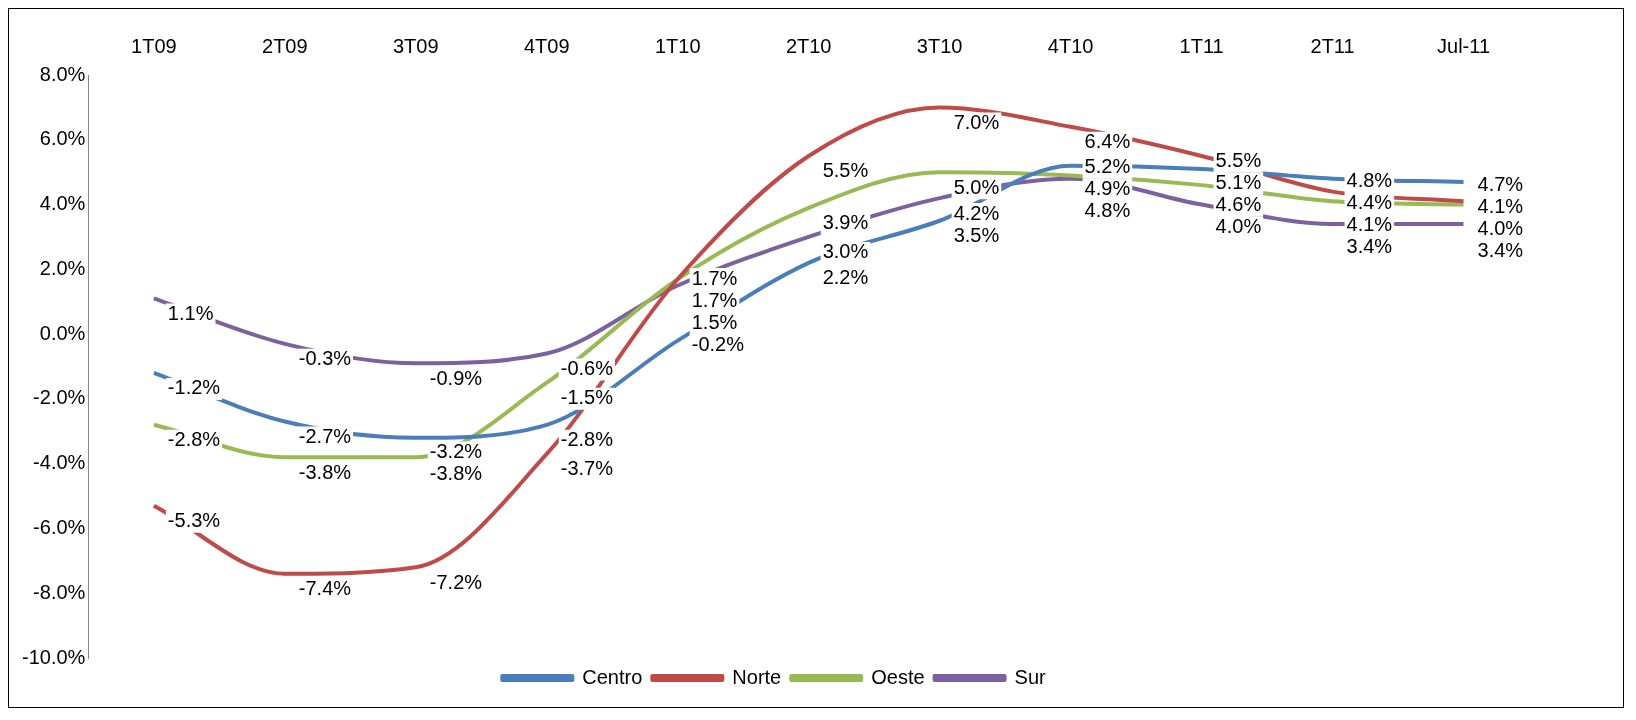 The width and height of the screenshot is (1636, 720). Describe the element at coordinates (808, 45) in the screenshot. I see `x-tick-label: 2T10` at that location.